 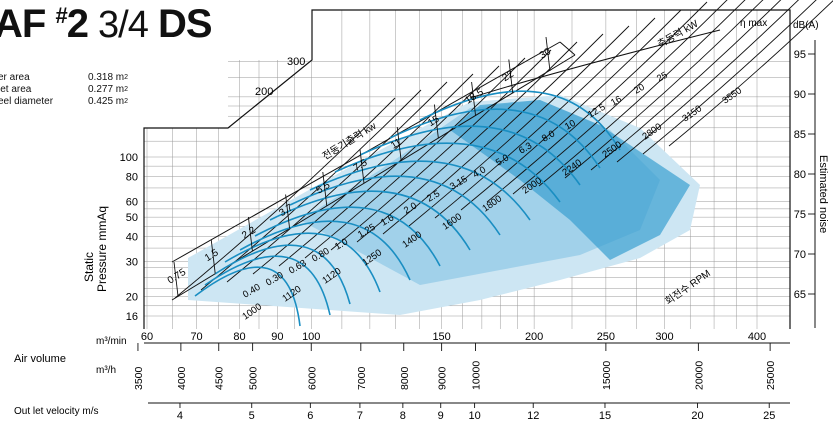 I want to click on cmm-tick-label: 200, so click(x=534, y=337).